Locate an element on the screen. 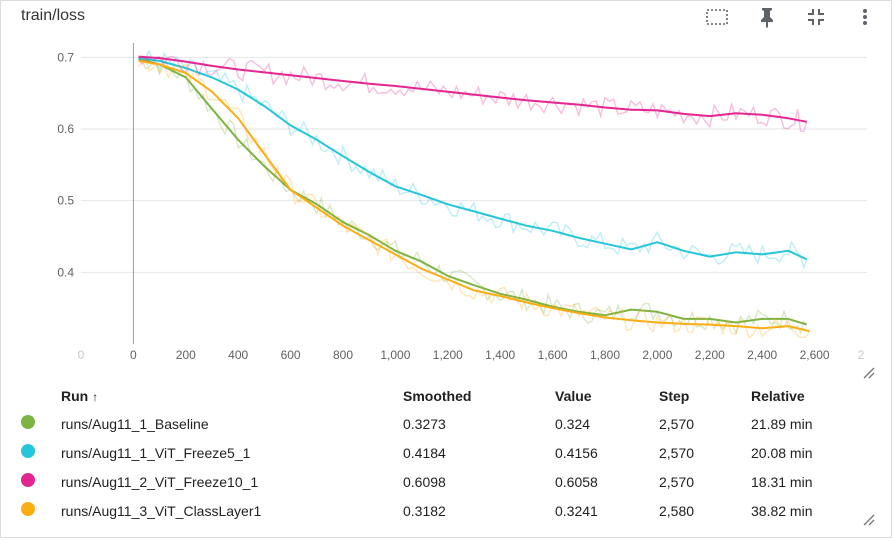 The image size is (894, 540). x-tick-label: 1,400 is located at coordinates (500, 355).